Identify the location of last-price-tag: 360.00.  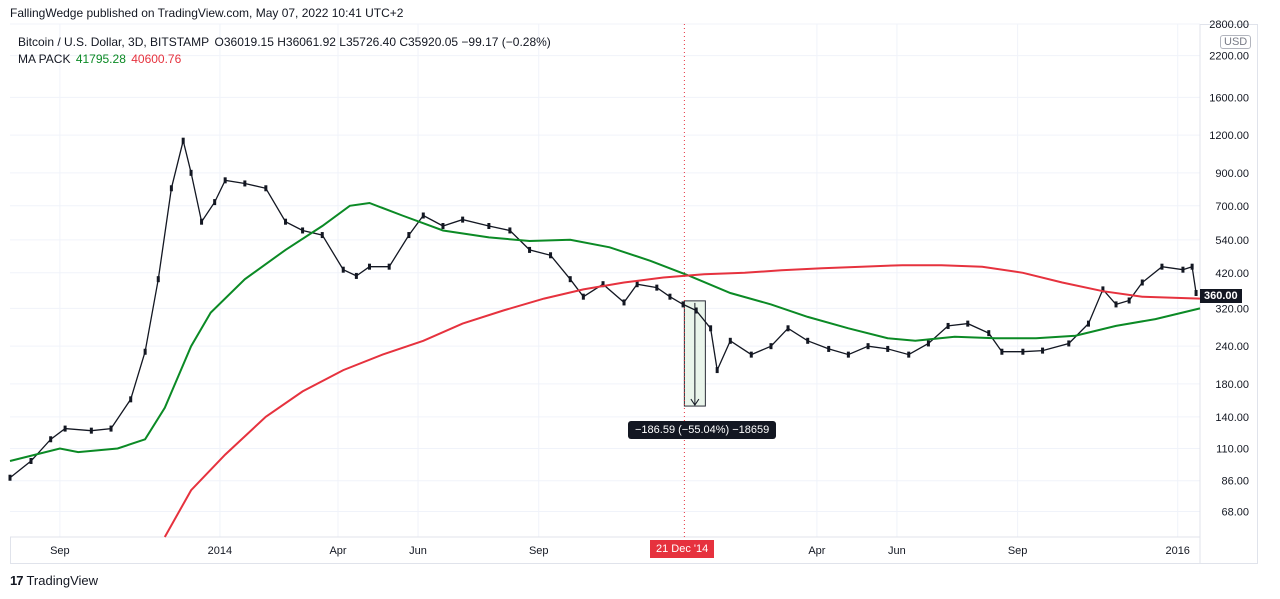
(1221, 296).